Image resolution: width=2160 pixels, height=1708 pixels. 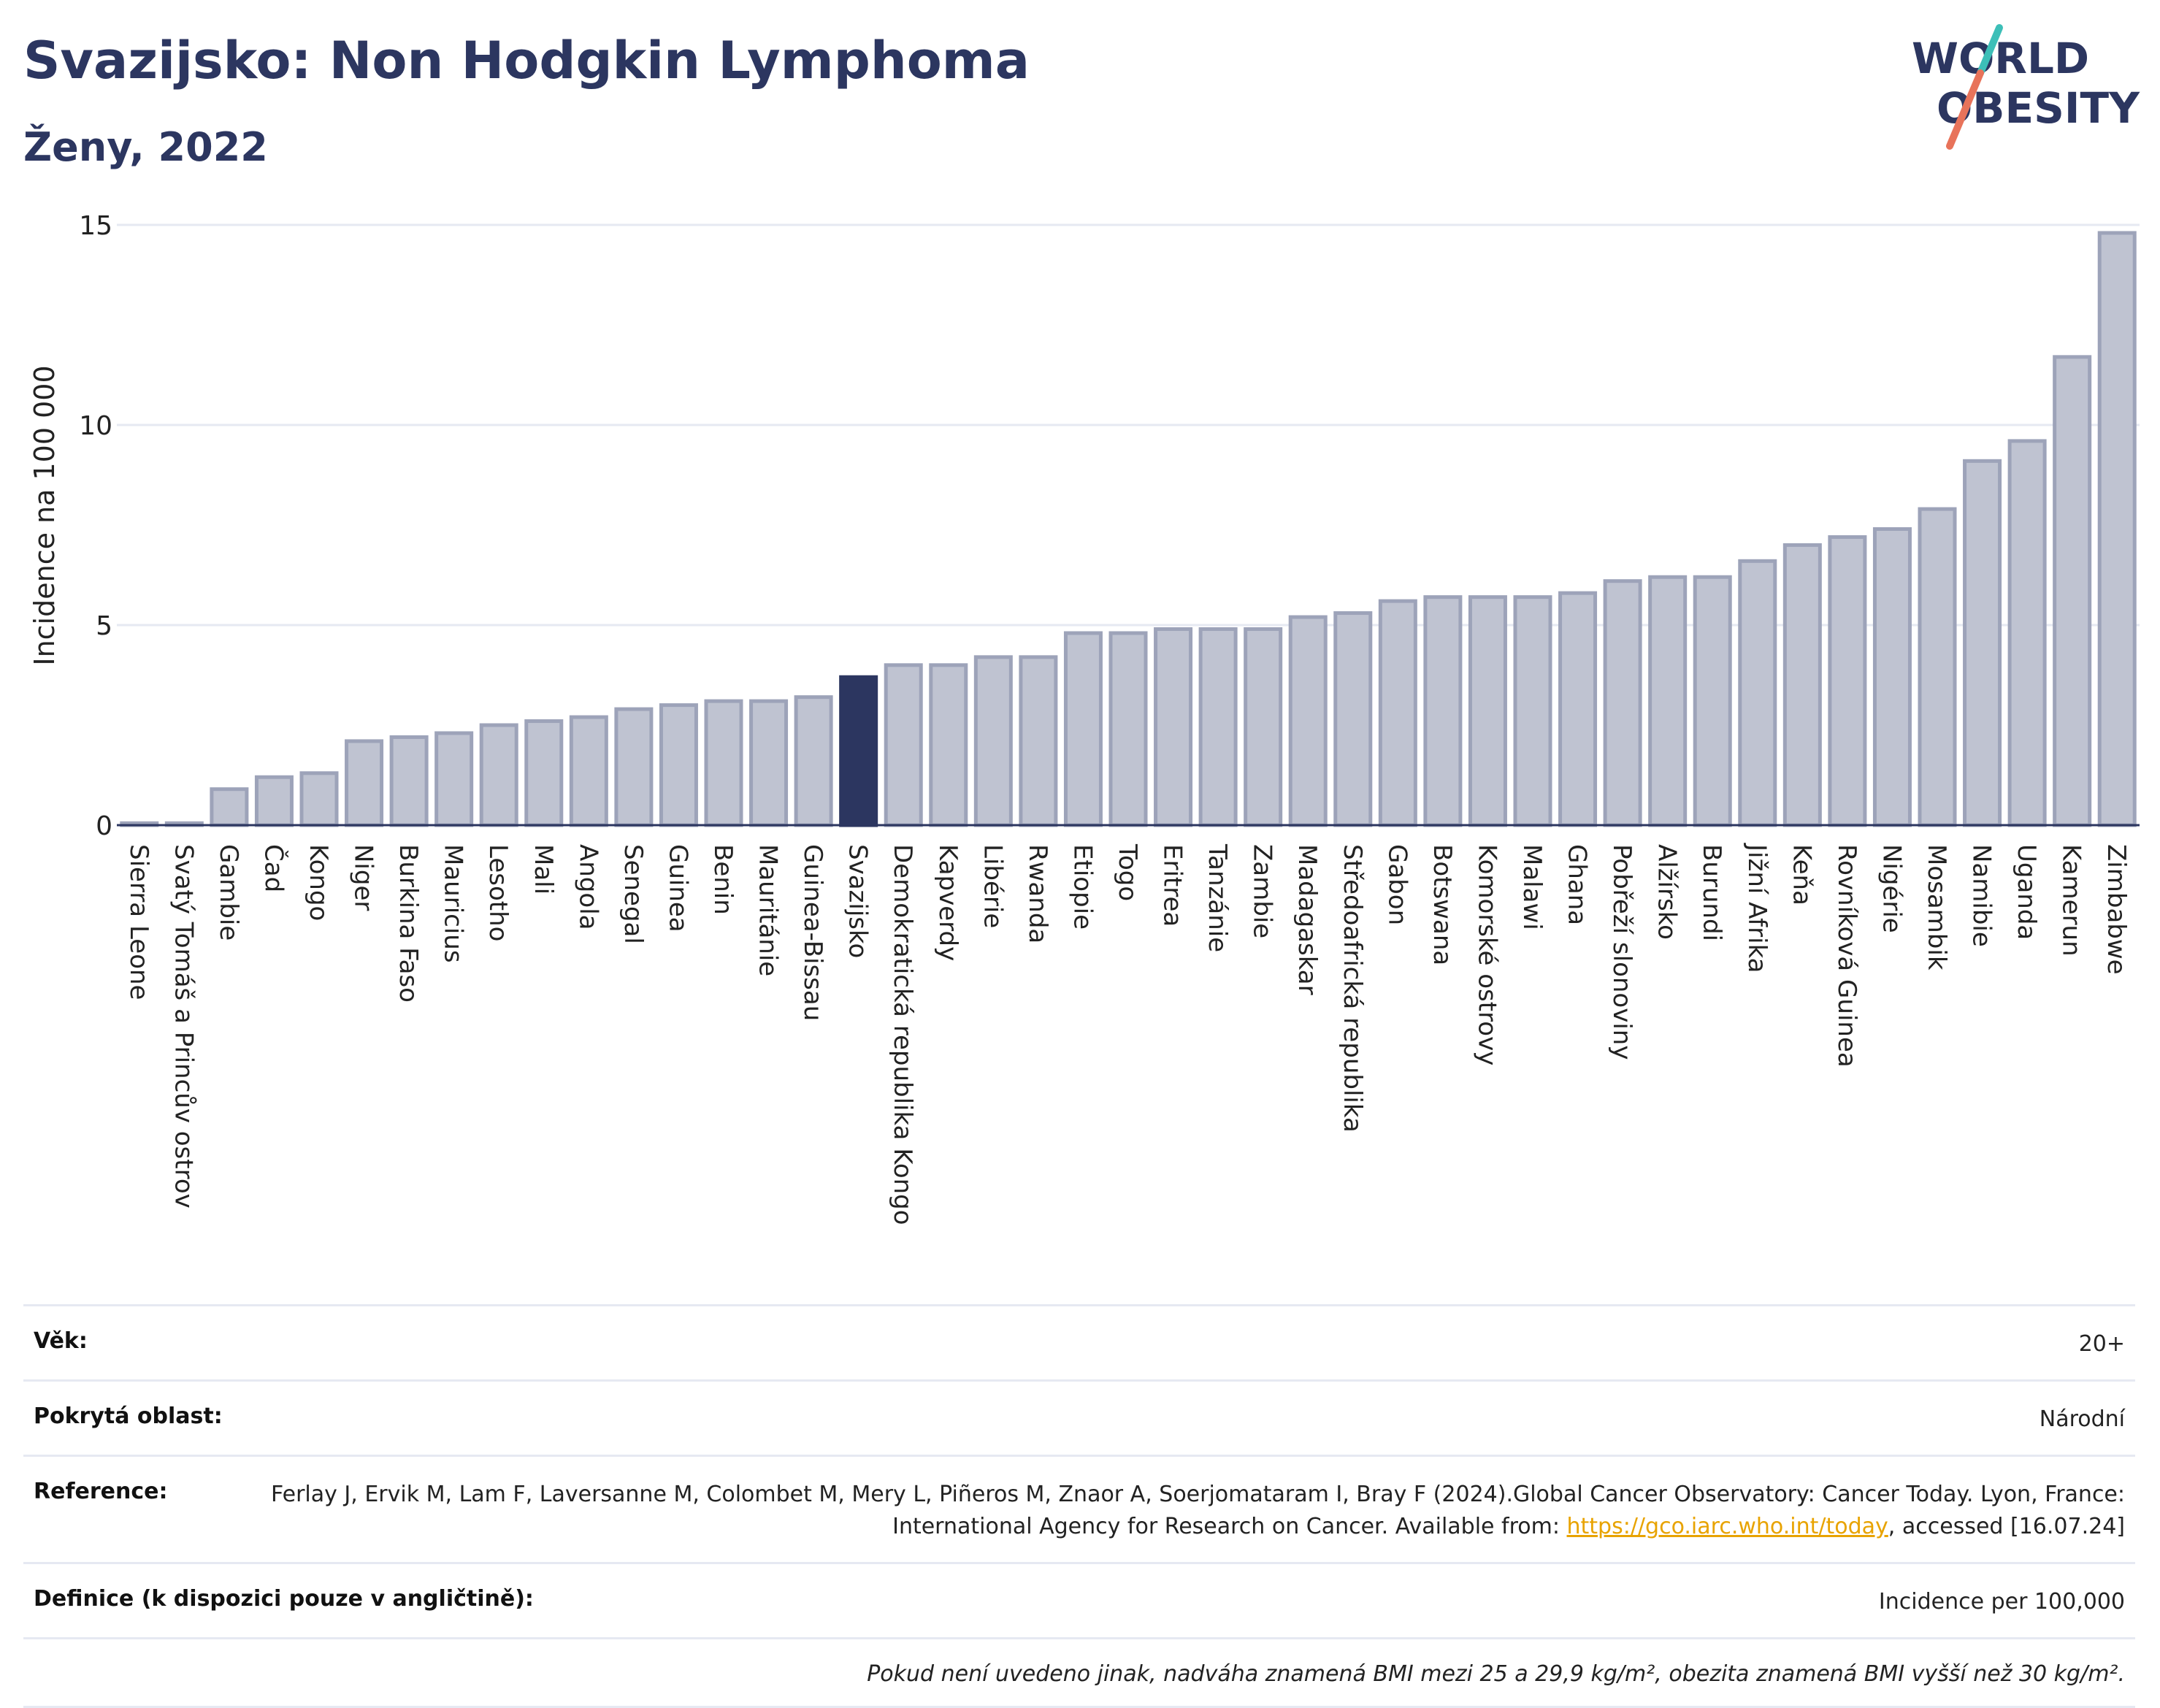 I want to click on x-tick-label: Togo, so click(x=1127, y=872).